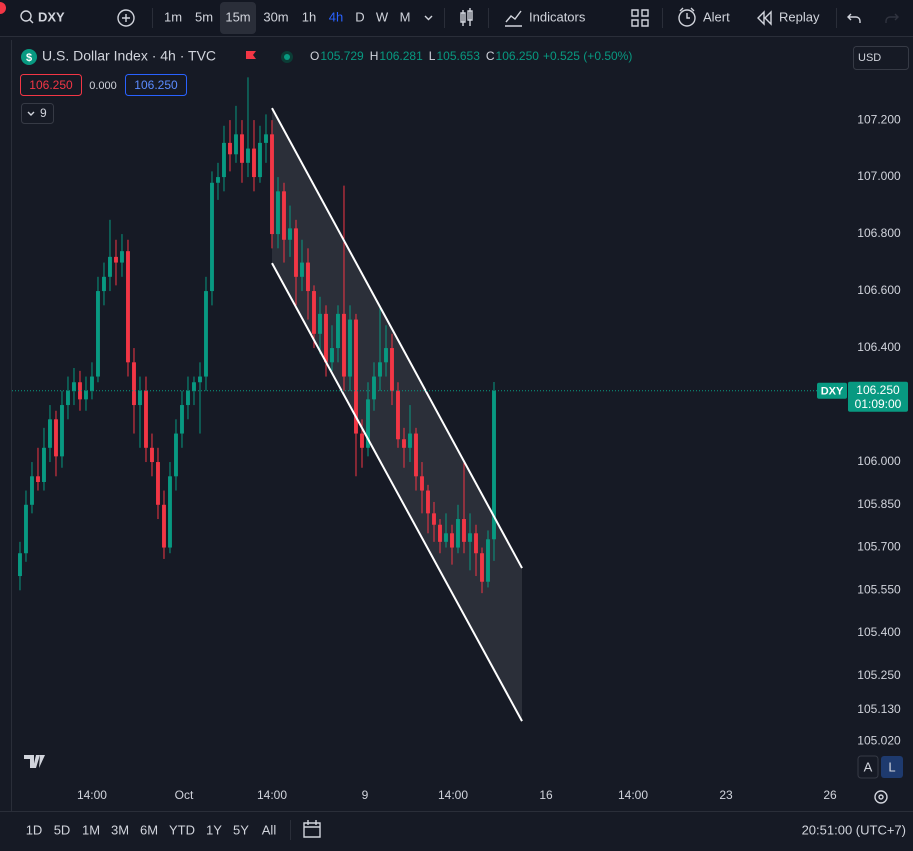 Image resolution: width=913 pixels, height=851 pixels. I want to click on y-tick-label: 107.000, so click(879, 176).